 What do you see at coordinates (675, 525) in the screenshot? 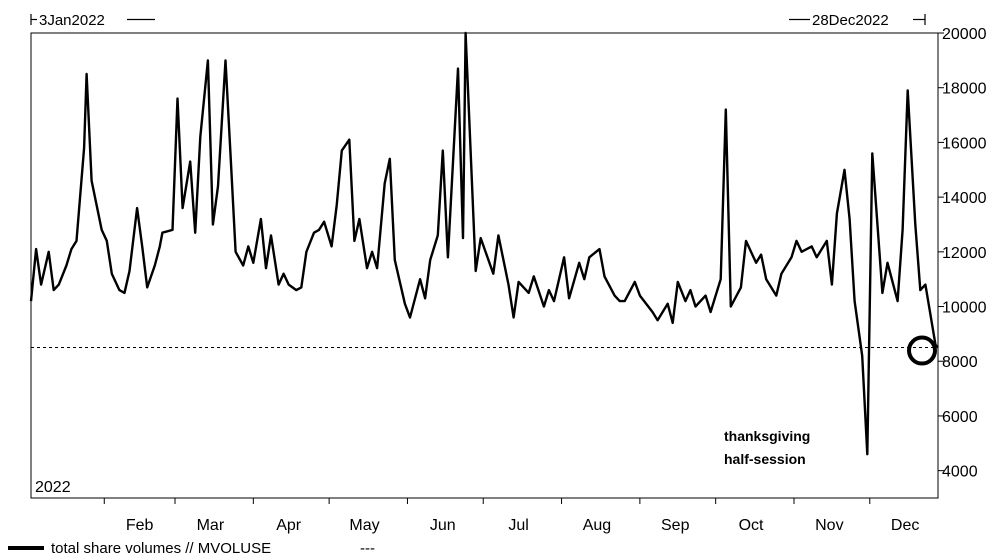
I see `x-tick-label: Sep` at bounding box center [675, 525].